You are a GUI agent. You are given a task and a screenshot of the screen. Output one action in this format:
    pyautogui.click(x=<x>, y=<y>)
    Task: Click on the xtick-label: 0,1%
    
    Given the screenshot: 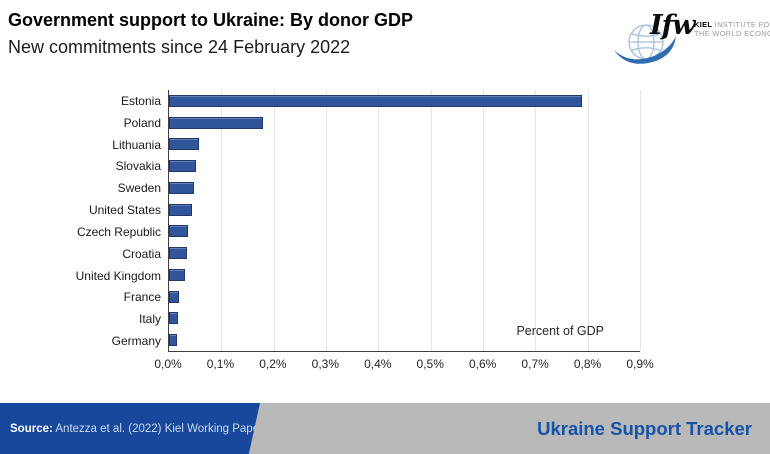 What is the action you would take?
    pyautogui.click(x=220, y=364)
    